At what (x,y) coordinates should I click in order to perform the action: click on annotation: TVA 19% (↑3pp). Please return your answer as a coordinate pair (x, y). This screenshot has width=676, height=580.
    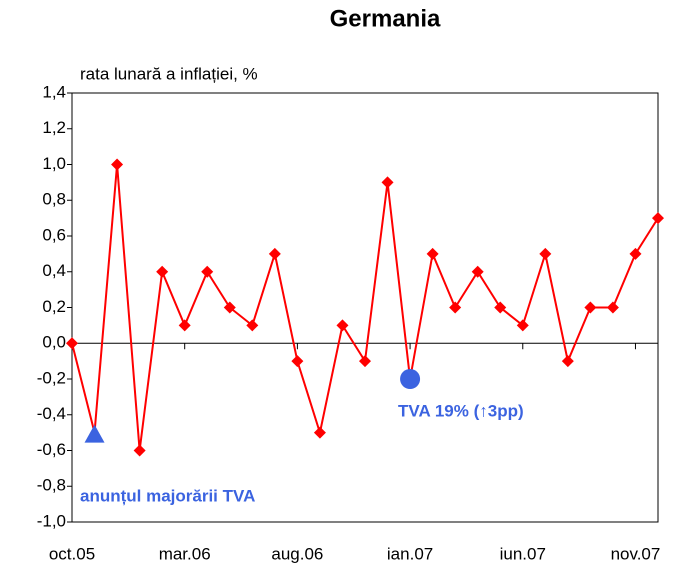
    Looking at the image, I should click on (461, 410).